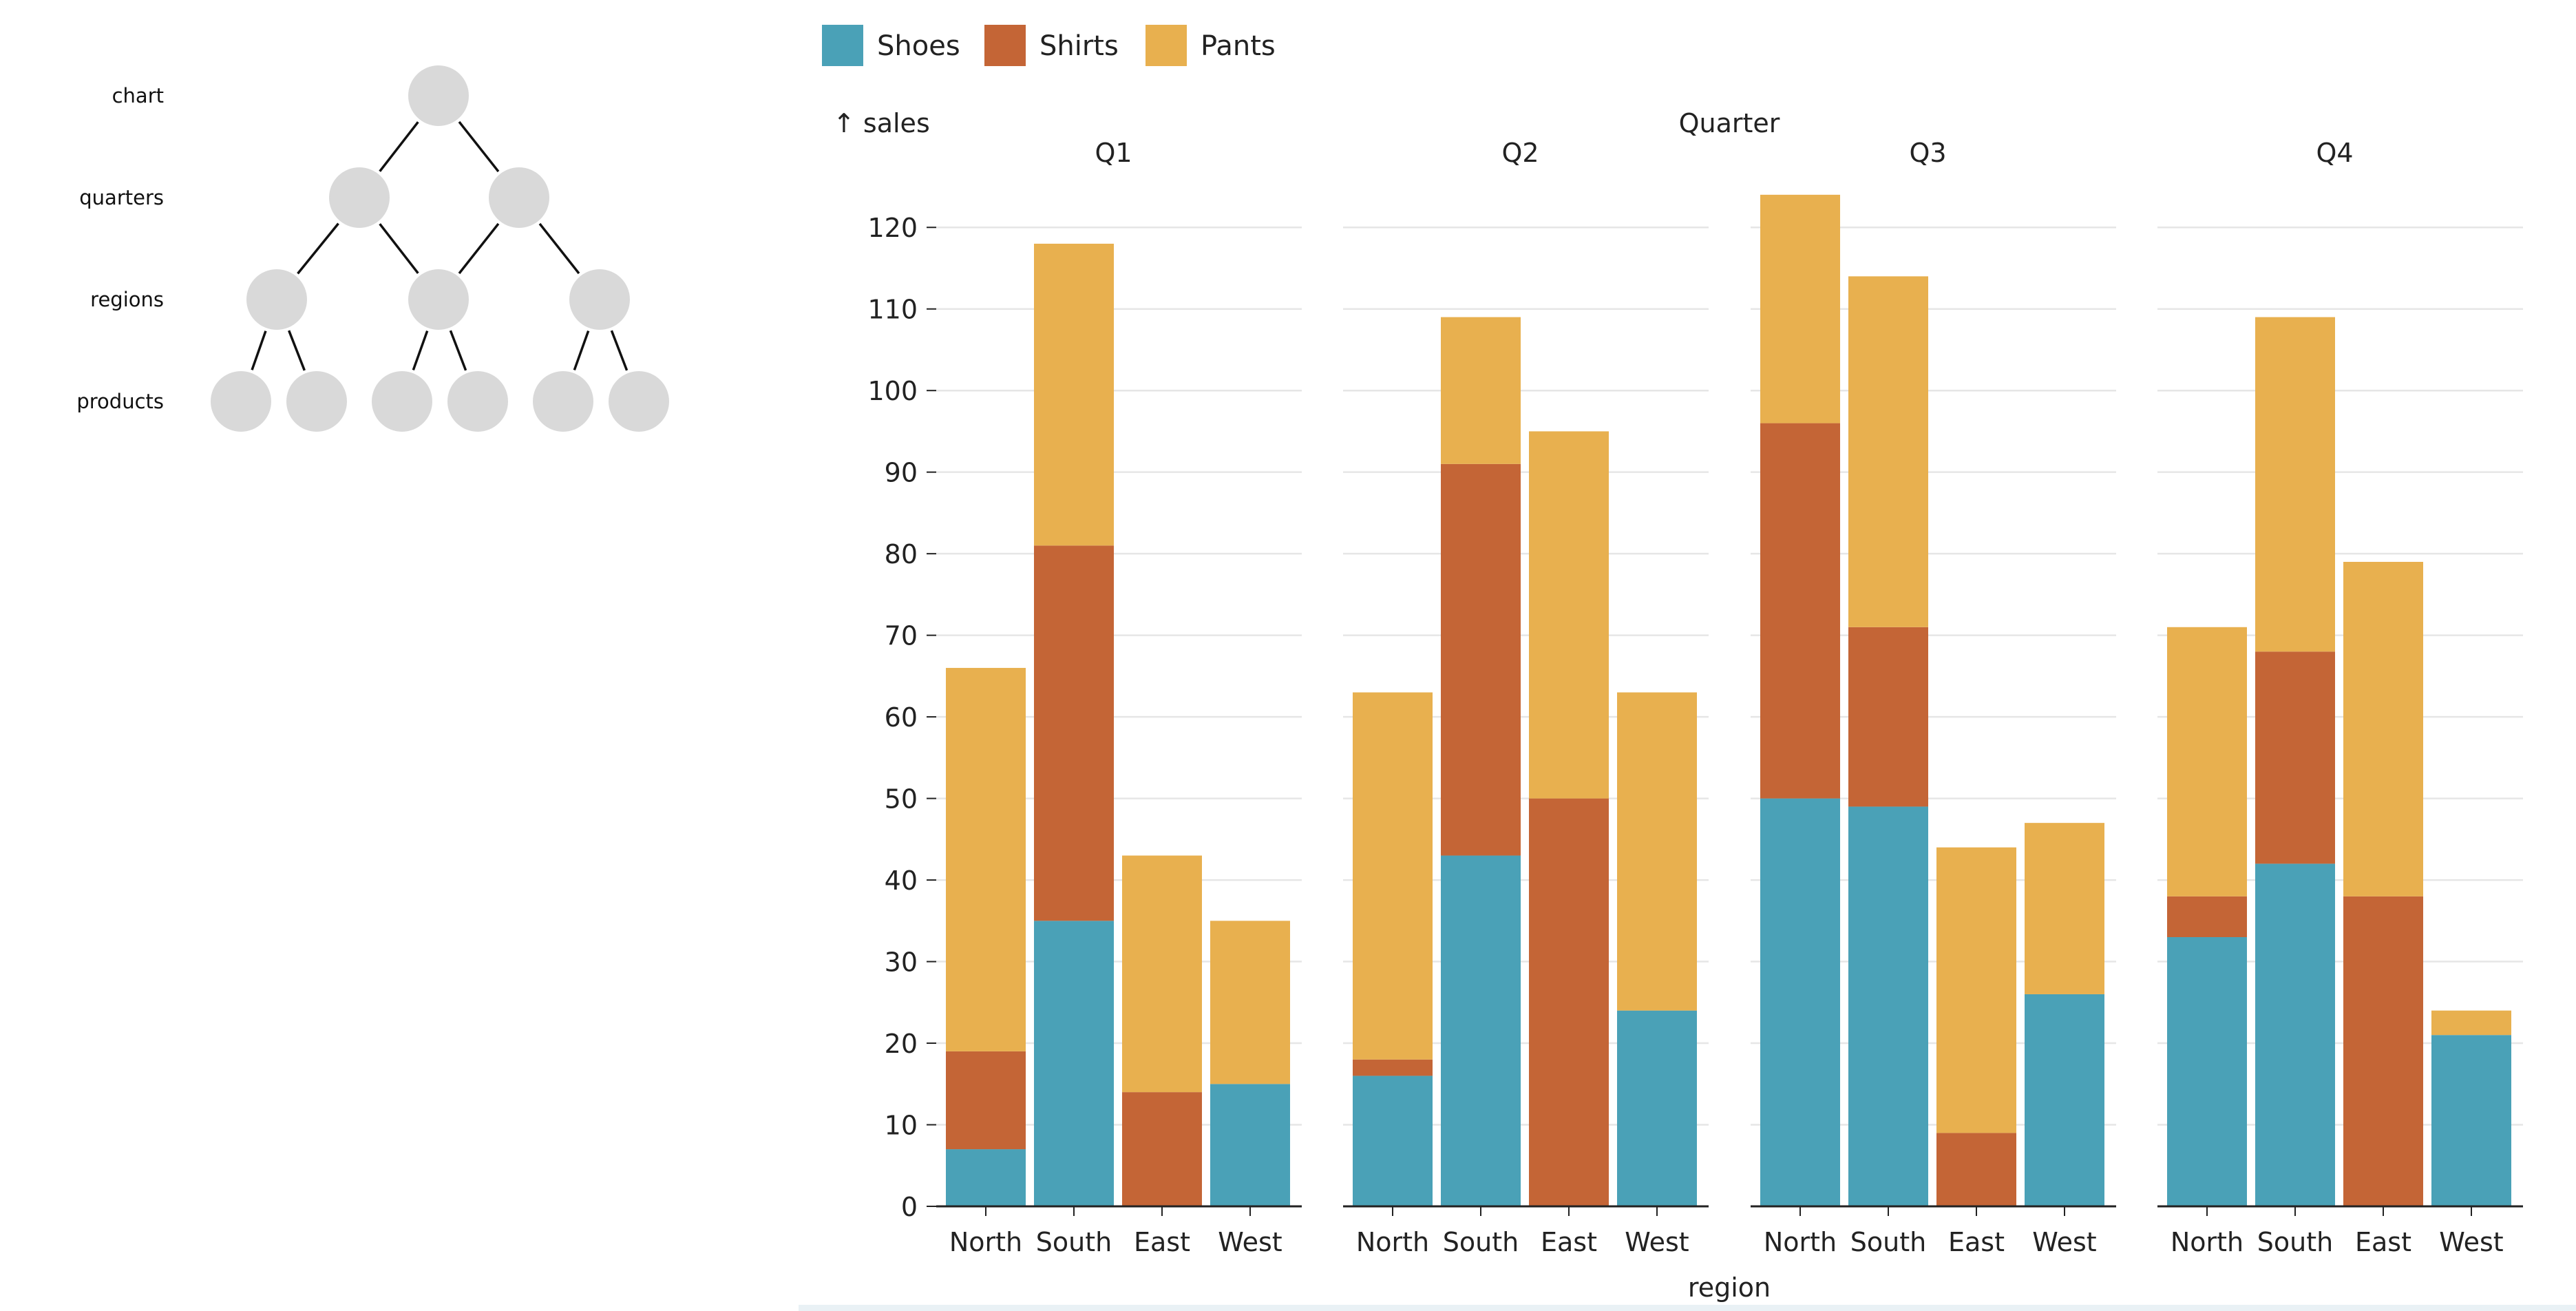  I want to click on legend-item: Shirts, so click(1052, 45).